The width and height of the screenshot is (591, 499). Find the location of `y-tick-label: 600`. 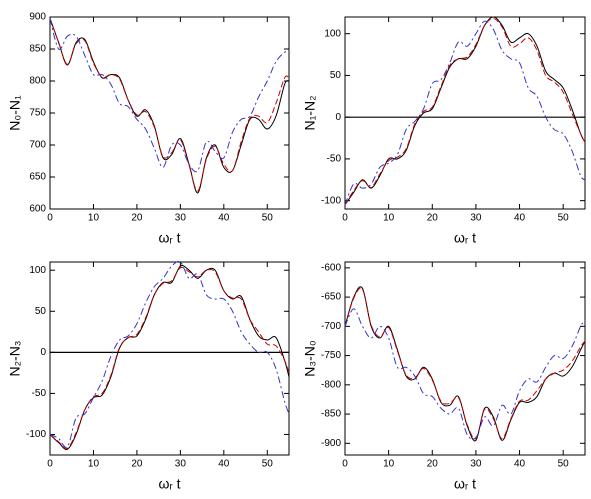

y-tick-label: 600 is located at coordinates (37, 209).